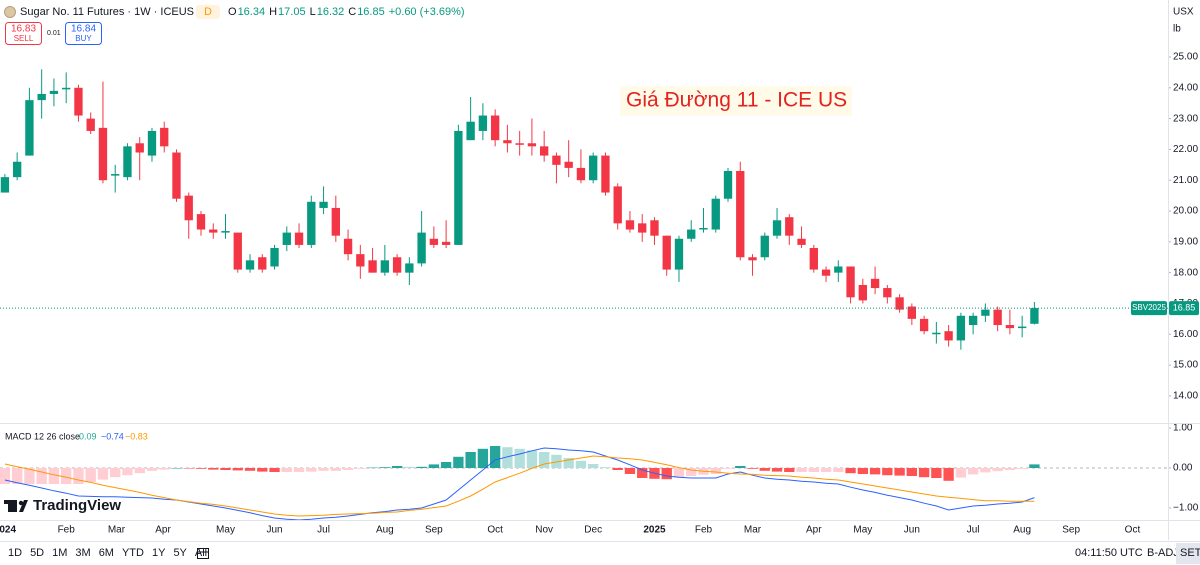 Image resolution: width=1200 pixels, height=565 pixels. What do you see at coordinates (1185, 365) in the screenshot?
I see `y-tick-label: 15.00` at bounding box center [1185, 365].